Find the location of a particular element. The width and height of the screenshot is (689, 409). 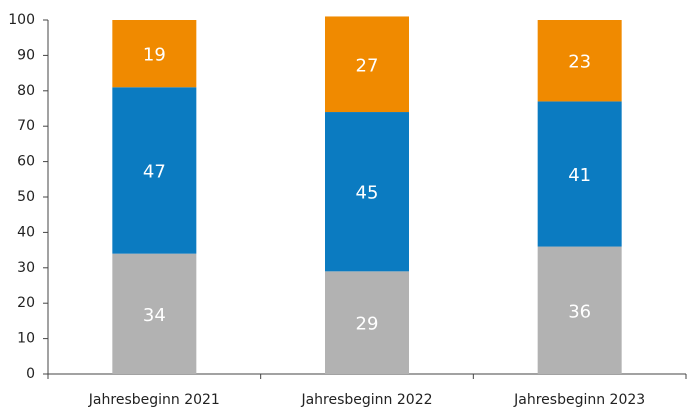

data-label: 23 is located at coordinates (579, 62).